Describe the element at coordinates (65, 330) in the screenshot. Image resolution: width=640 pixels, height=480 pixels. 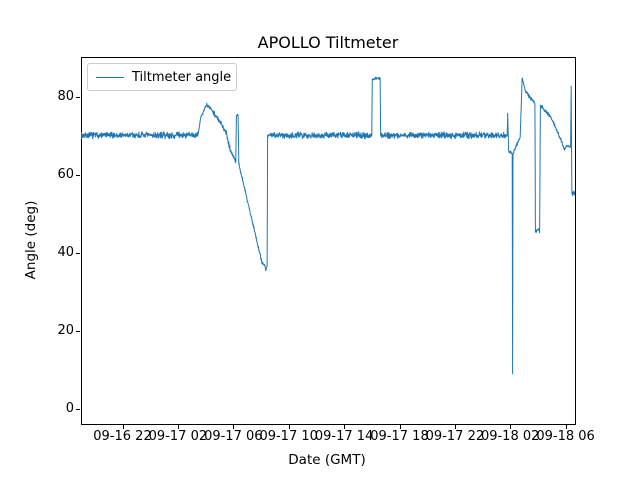
I see `y-tick-label: 20` at that location.